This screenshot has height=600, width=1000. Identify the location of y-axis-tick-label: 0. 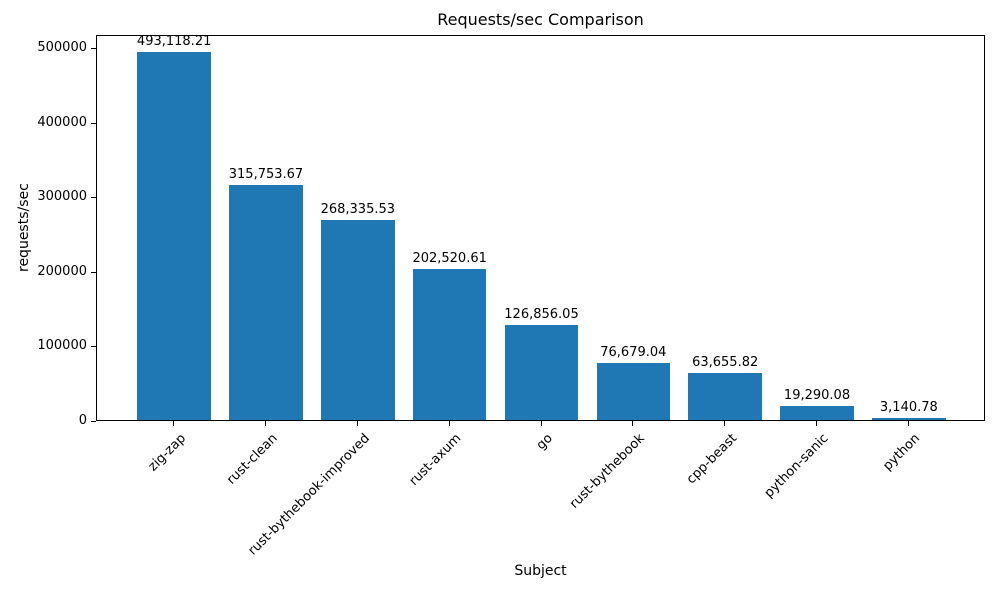
(82, 420).